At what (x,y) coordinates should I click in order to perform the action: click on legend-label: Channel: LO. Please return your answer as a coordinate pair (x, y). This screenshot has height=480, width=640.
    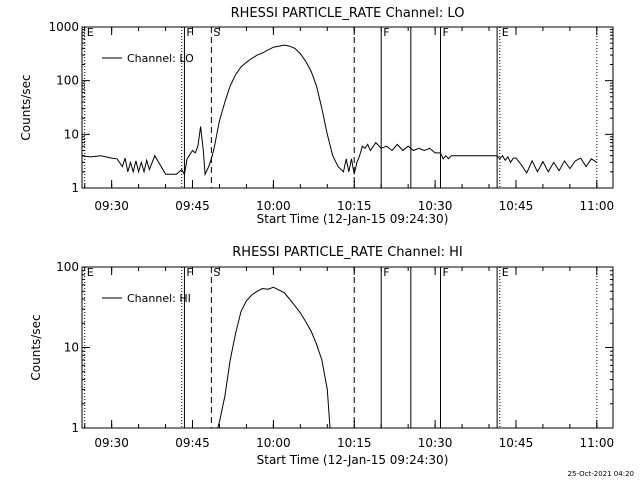
    Looking at the image, I should click on (160, 58).